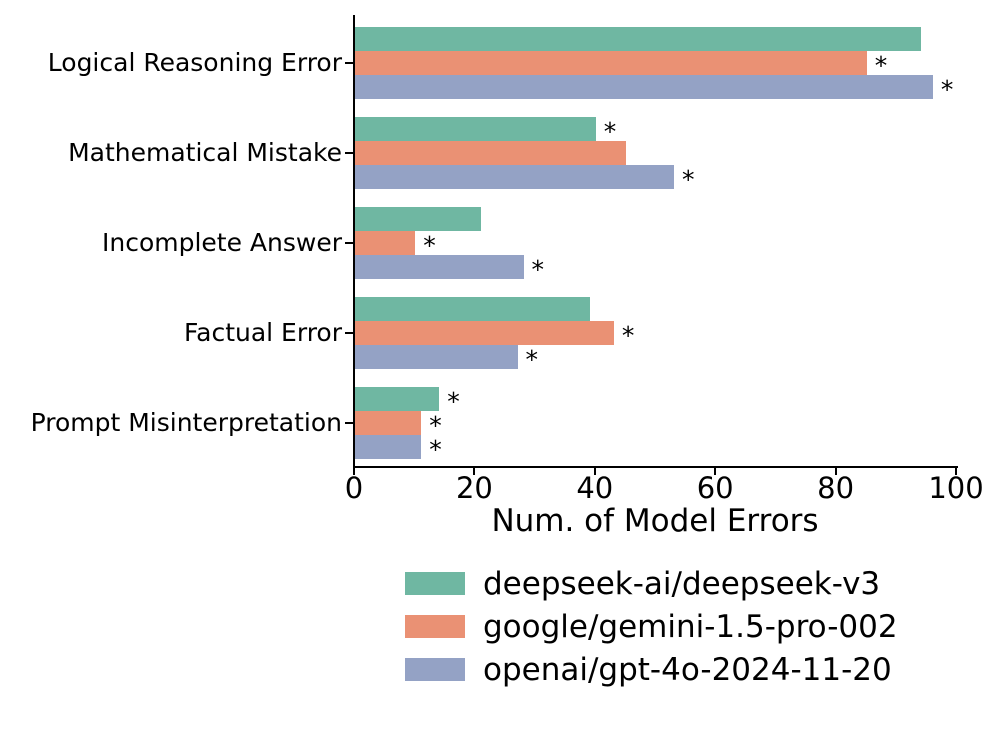  What do you see at coordinates (595, 488) in the screenshot?
I see `x-tick-label: 40` at bounding box center [595, 488].